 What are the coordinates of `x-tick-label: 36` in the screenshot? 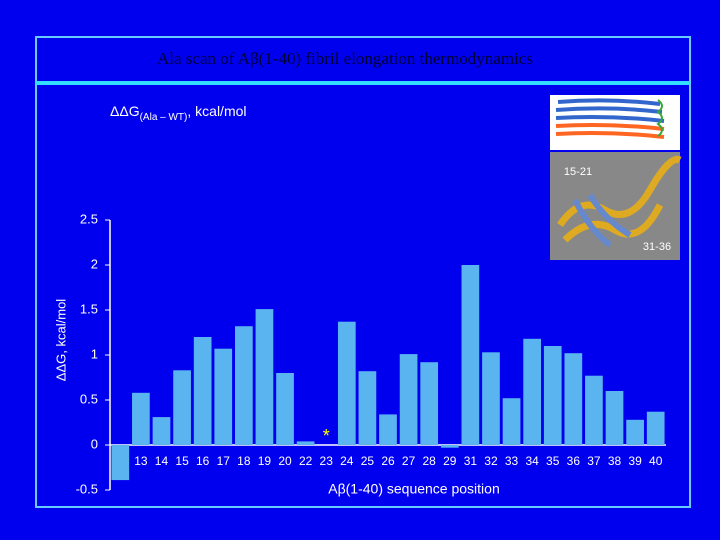 It's located at (574, 461).